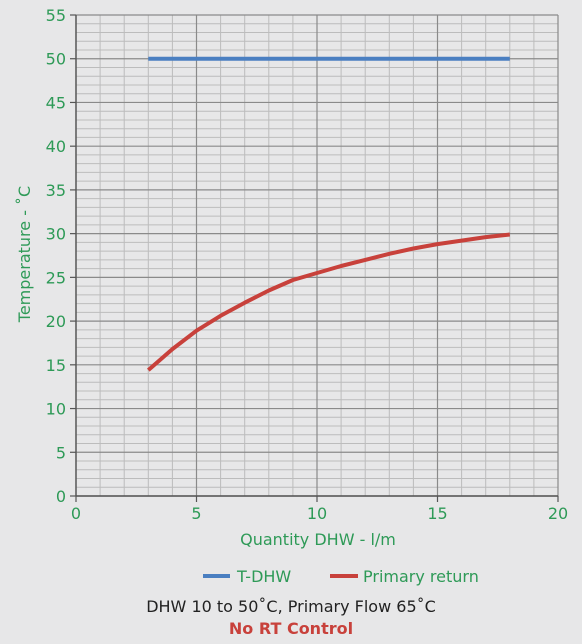 This screenshot has width=582, height=644. I want to click on y-tick-labels: 0 5 10 15 20 25 30 35 40 45 50 55, so click(56, 256).